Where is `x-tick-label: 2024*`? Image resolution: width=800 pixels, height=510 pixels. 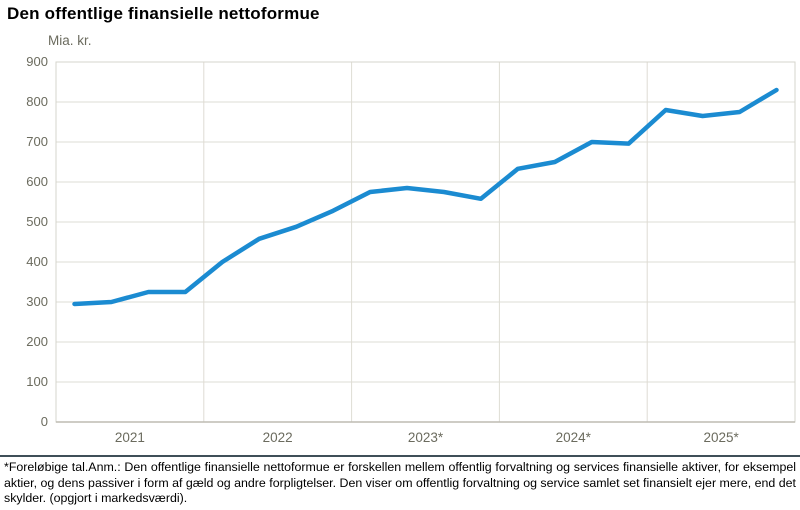 x-tick-label: 2024* is located at coordinates (573, 437).